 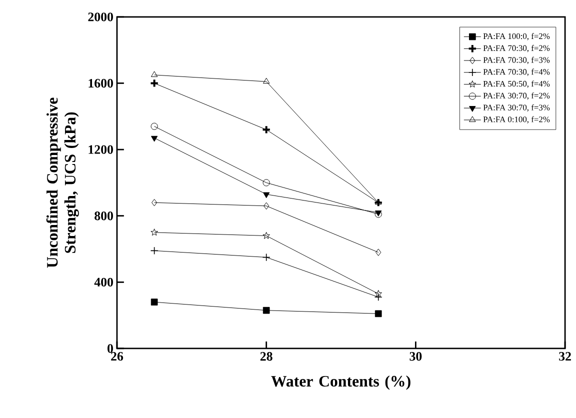 What do you see at coordinates (103, 282) in the screenshot?
I see `y-tick-label: 400` at bounding box center [103, 282].